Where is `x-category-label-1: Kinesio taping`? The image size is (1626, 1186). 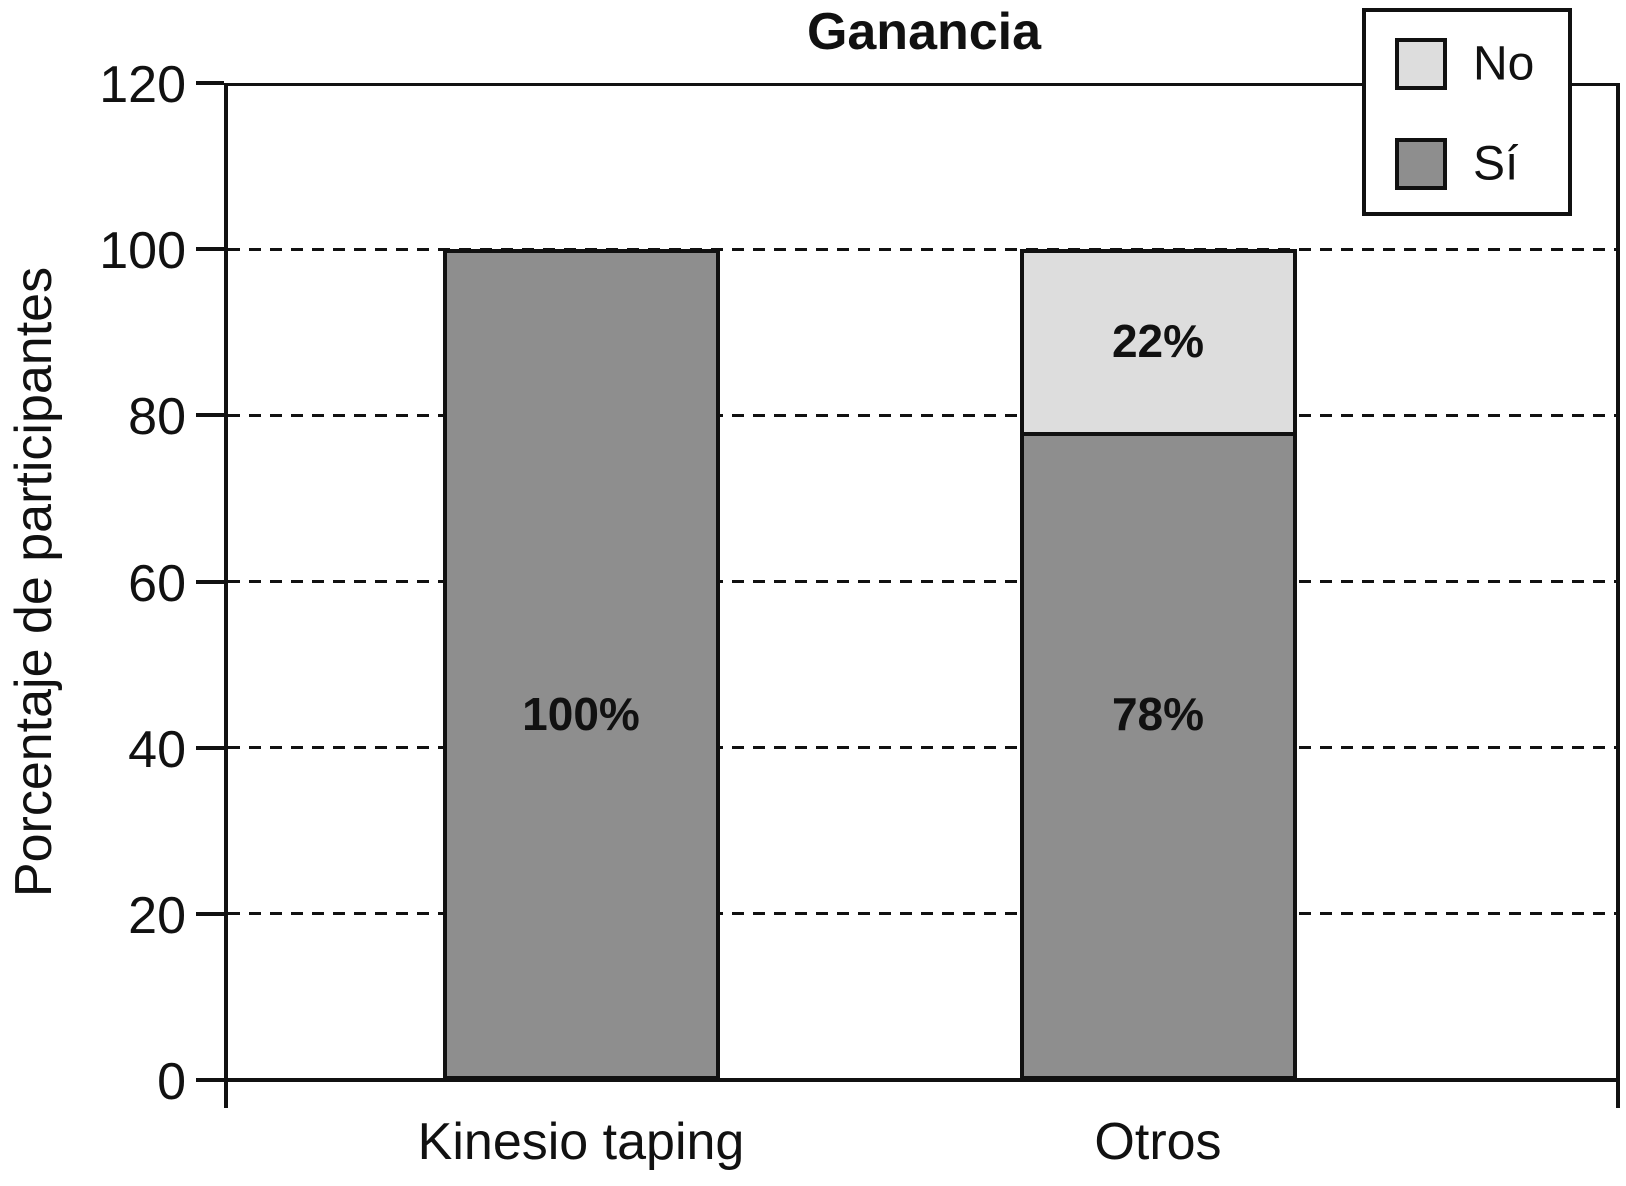 x-category-label-1: Kinesio taping is located at coordinates (581, 1142).